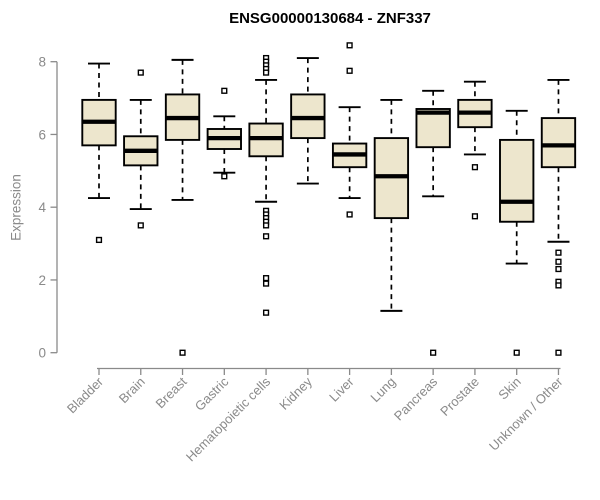  I want to click on x-tick-label: Prostate, so click(459, 396).